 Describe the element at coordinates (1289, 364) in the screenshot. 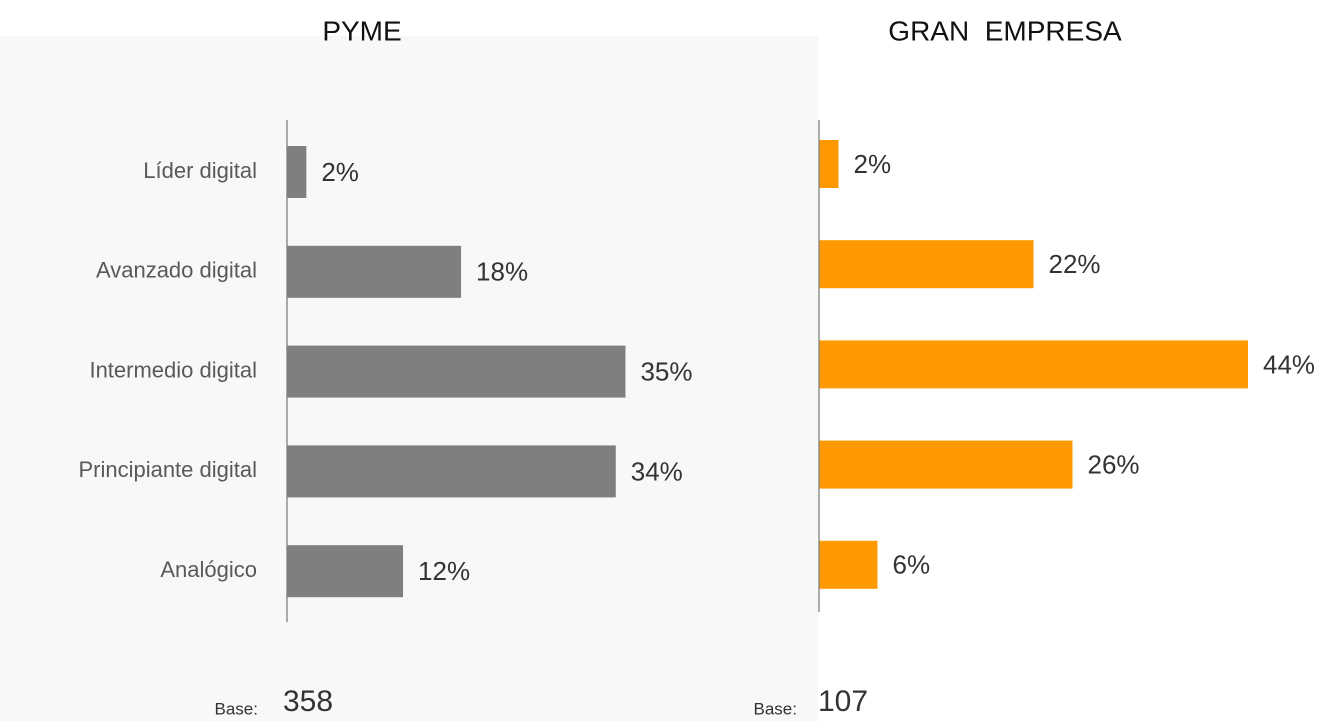

I see `value-label: 44%` at that location.